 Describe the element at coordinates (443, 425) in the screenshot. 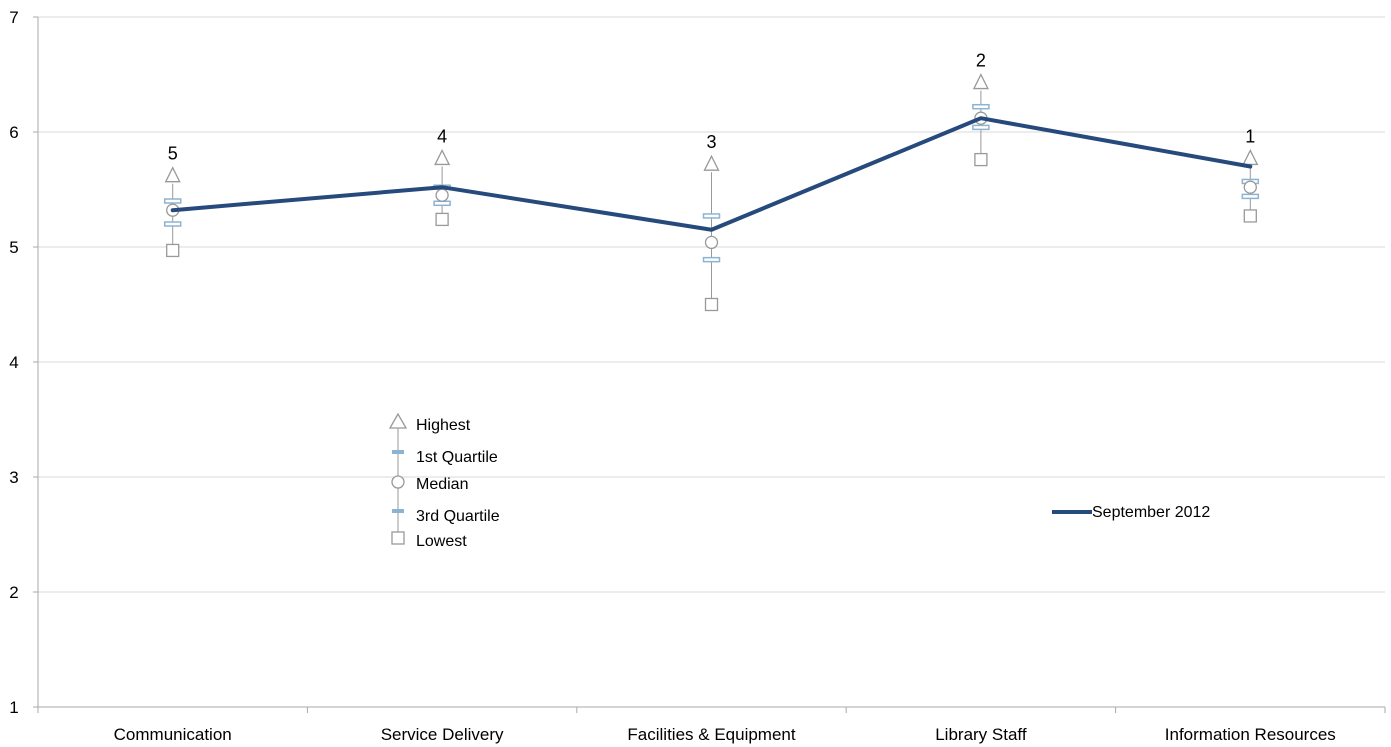

I see `legend-highest-label: Highest` at that location.